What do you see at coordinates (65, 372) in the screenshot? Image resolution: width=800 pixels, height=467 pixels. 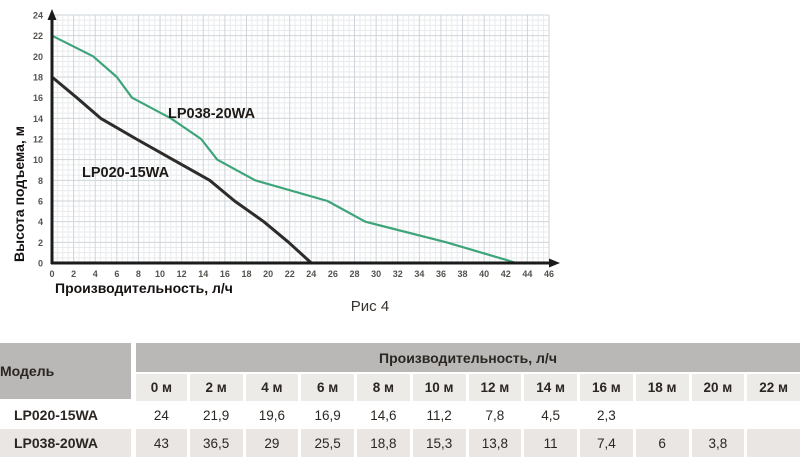 I see `model-column-header: Модель` at bounding box center [65, 372].